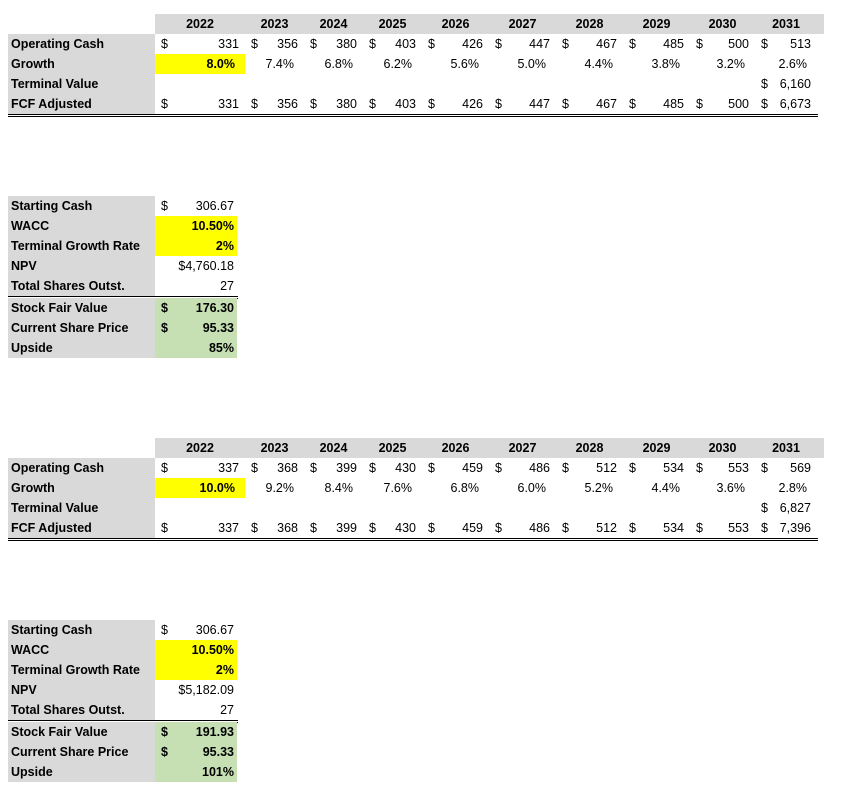 This screenshot has height=792, width=853. What do you see at coordinates (398, 488) in the screenshot?
I see `growth-cell: 7.6%` at bounding box center [398, 488].